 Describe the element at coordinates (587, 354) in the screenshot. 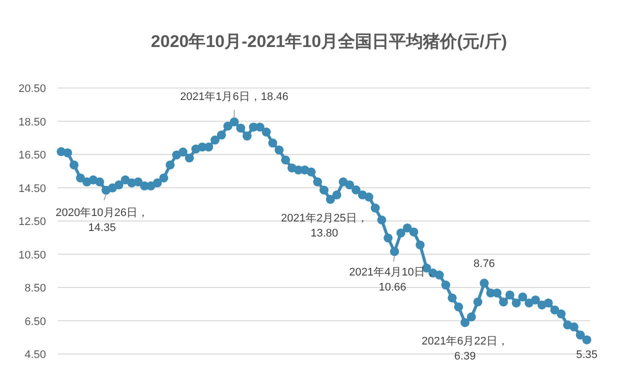

I see `annotation: 5.35` at that location.